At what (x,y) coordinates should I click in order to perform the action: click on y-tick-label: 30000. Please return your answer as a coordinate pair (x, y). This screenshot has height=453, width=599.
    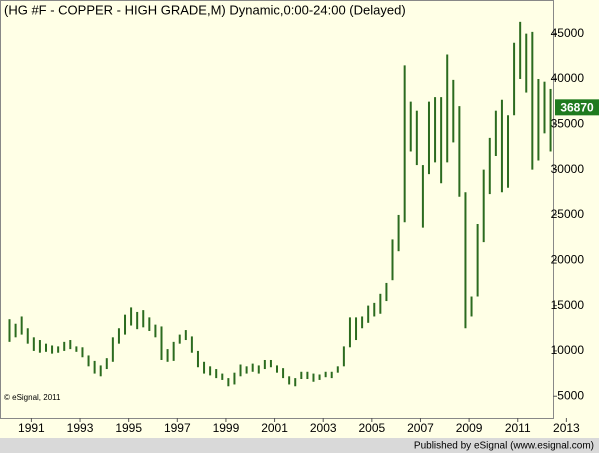
    Looking at the image, I should click on (568, 169).